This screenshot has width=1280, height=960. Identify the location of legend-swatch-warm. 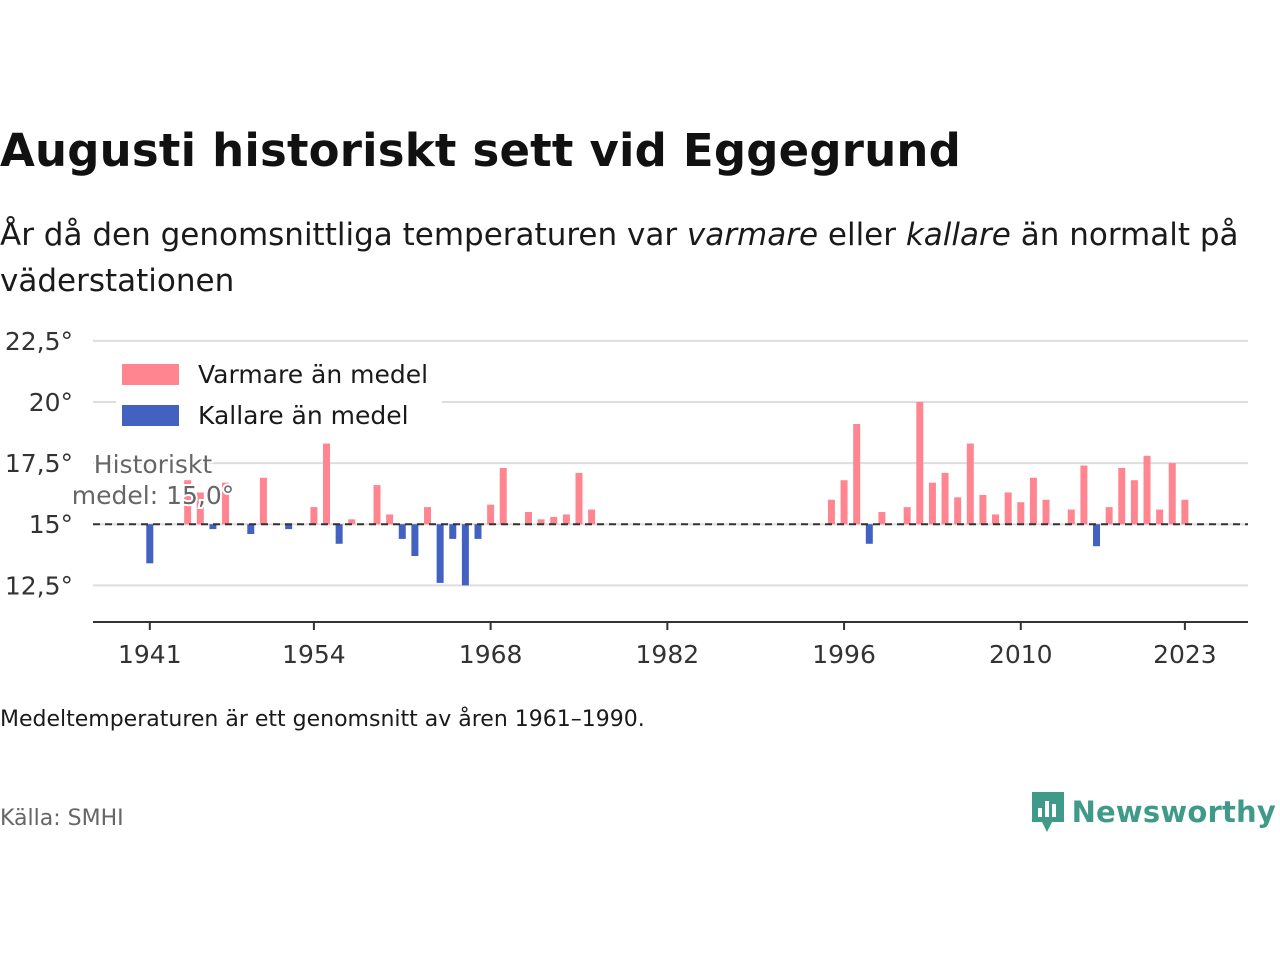
(150, 374).